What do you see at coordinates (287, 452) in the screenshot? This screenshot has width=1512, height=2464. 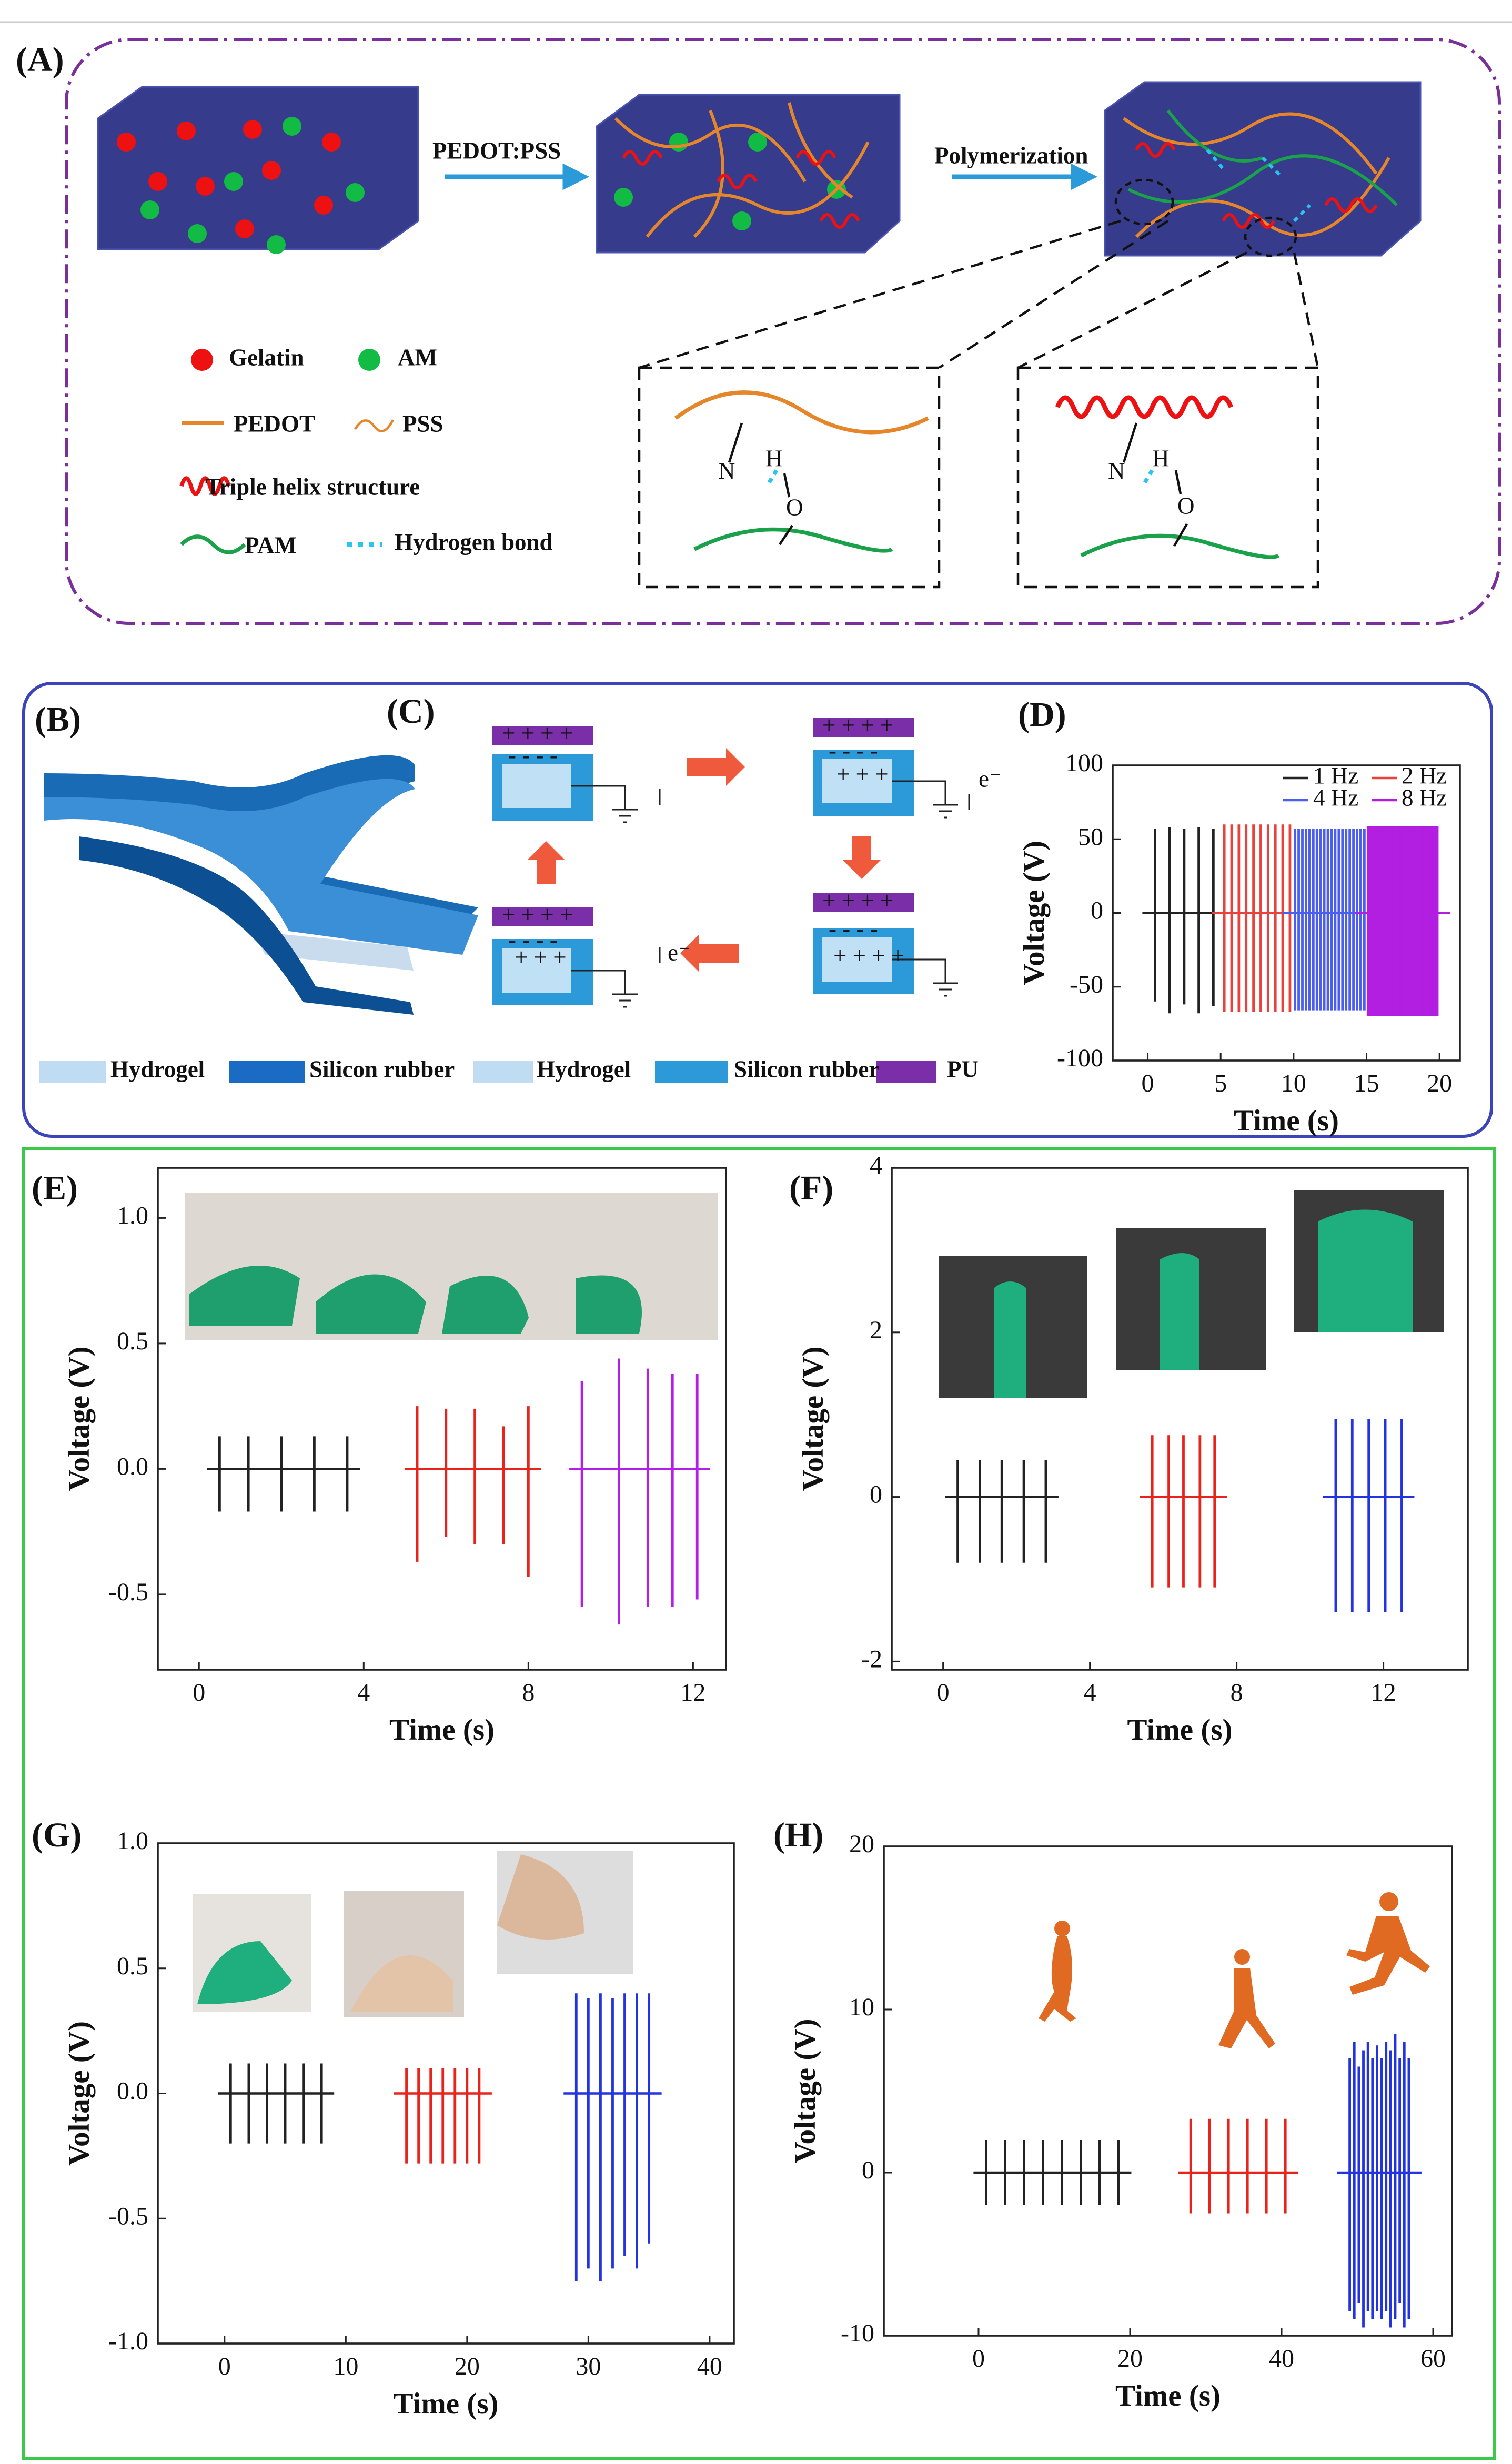 I see `legend-a-symbols` at bounding box center [287, 452].